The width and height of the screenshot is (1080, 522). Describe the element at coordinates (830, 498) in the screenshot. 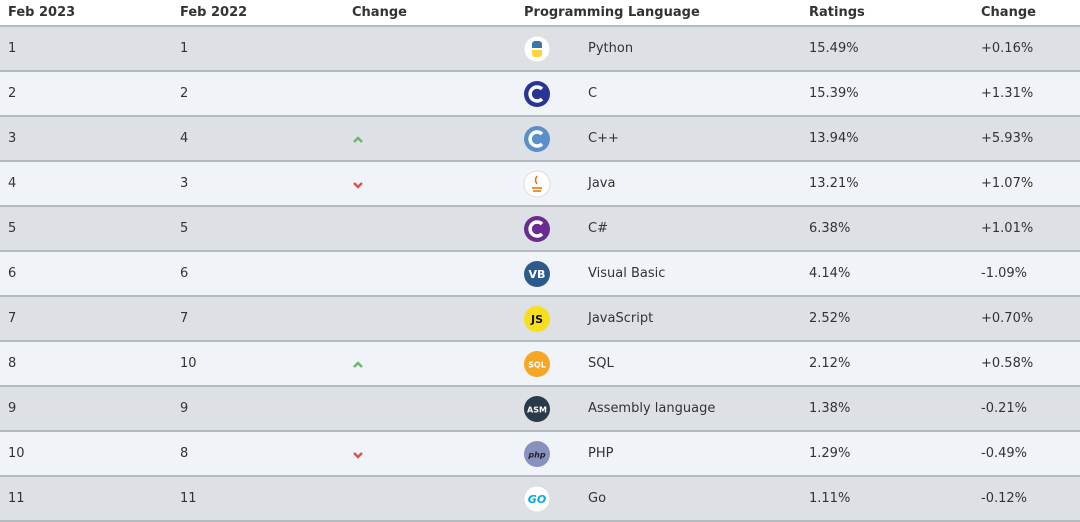

I see `table-cell: 1.11%` at that location.